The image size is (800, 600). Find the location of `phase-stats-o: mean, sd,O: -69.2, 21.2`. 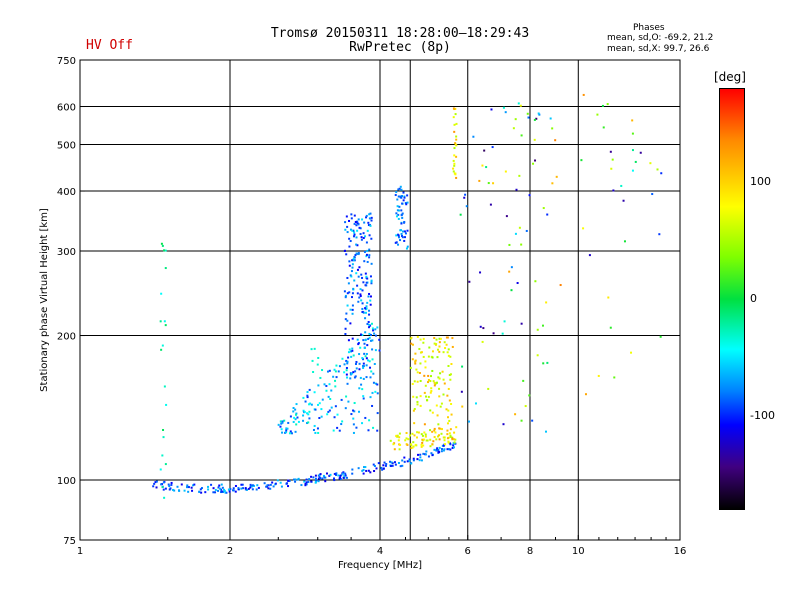

phase-stats-o: mean, sd,O: -69.2, 21.2 is located at coordinates (660, 38).